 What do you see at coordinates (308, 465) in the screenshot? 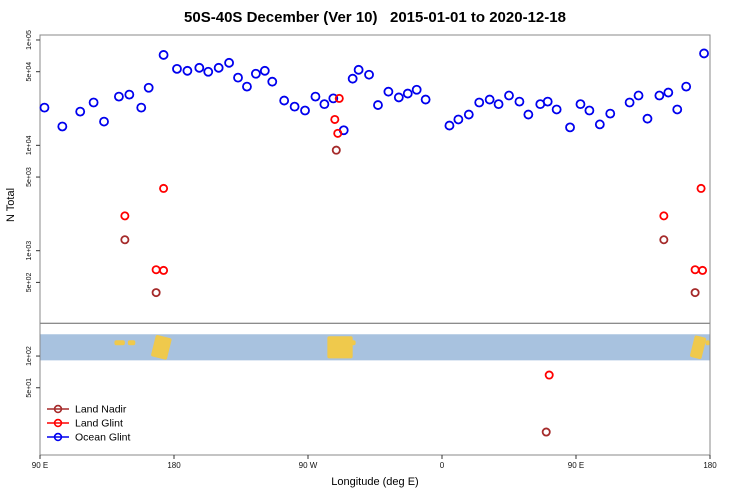
I see `x-tick-label: 90 W` at bounding box center [308, 465].